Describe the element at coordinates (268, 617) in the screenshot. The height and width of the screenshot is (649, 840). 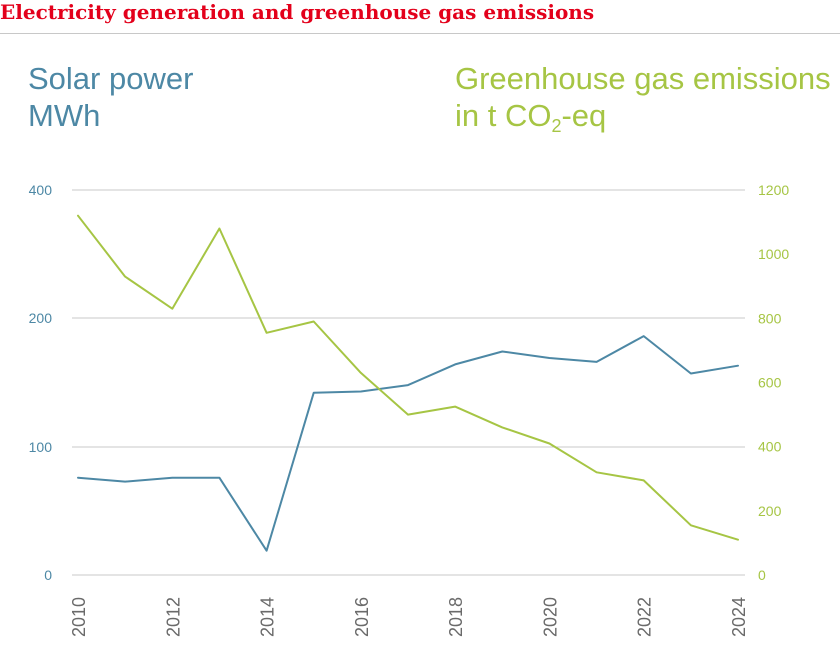
I see `x-tick-label: 2014` at that location.